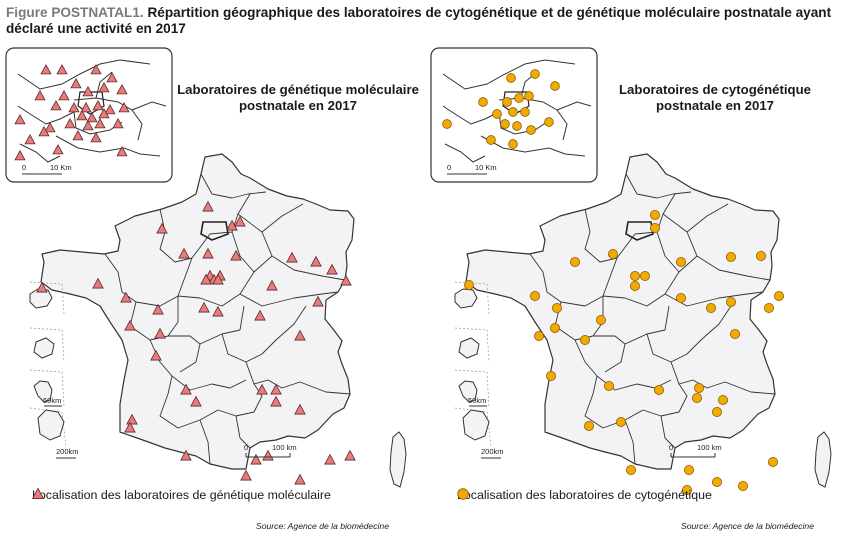  Describe the element at coordinates (747, 526) in the screenshot. I see `source-cyto: Source: Agence de la biomédecine` at that location.